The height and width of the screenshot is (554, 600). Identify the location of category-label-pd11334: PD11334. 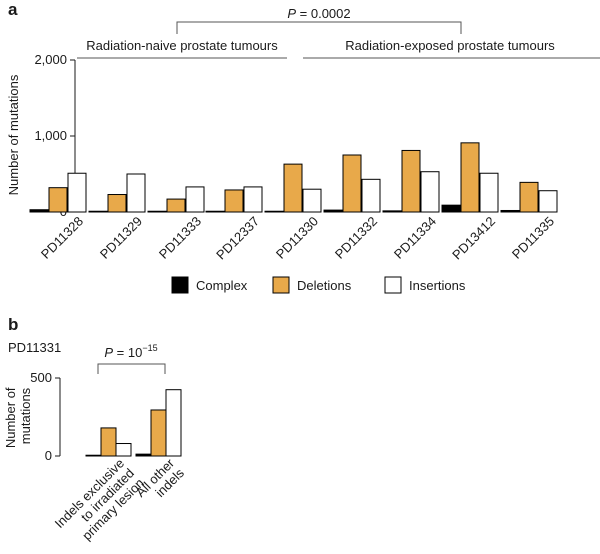
(415, 238).